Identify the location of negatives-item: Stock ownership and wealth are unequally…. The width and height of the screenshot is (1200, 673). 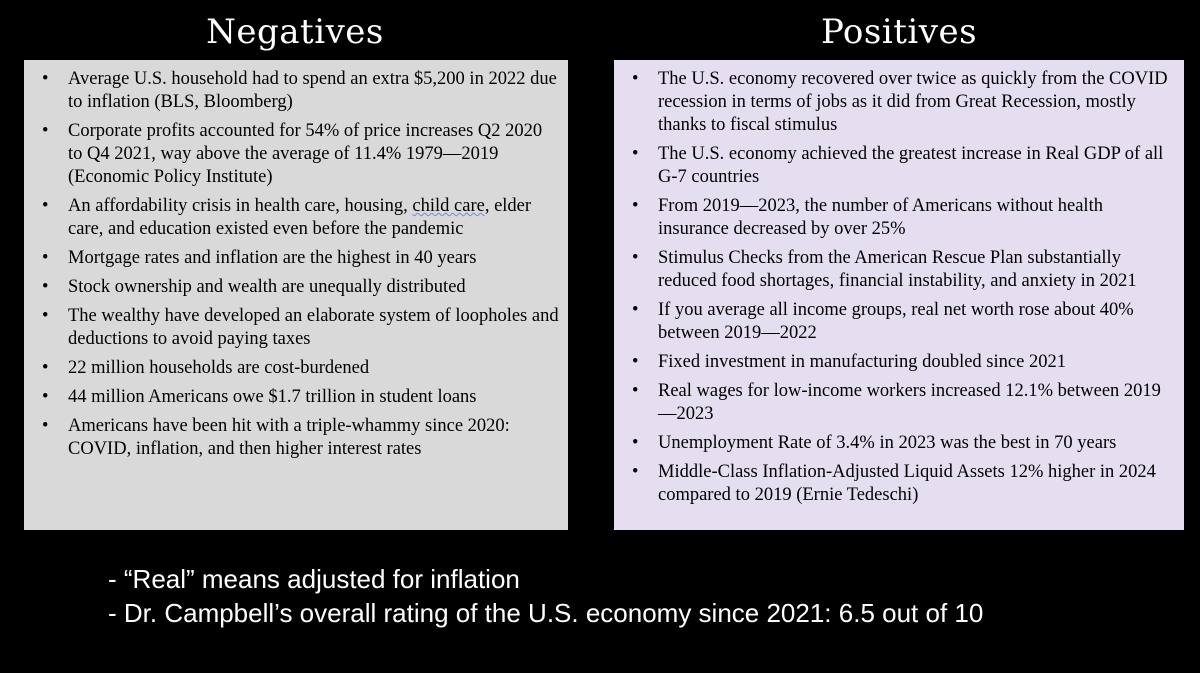
(301, 287).